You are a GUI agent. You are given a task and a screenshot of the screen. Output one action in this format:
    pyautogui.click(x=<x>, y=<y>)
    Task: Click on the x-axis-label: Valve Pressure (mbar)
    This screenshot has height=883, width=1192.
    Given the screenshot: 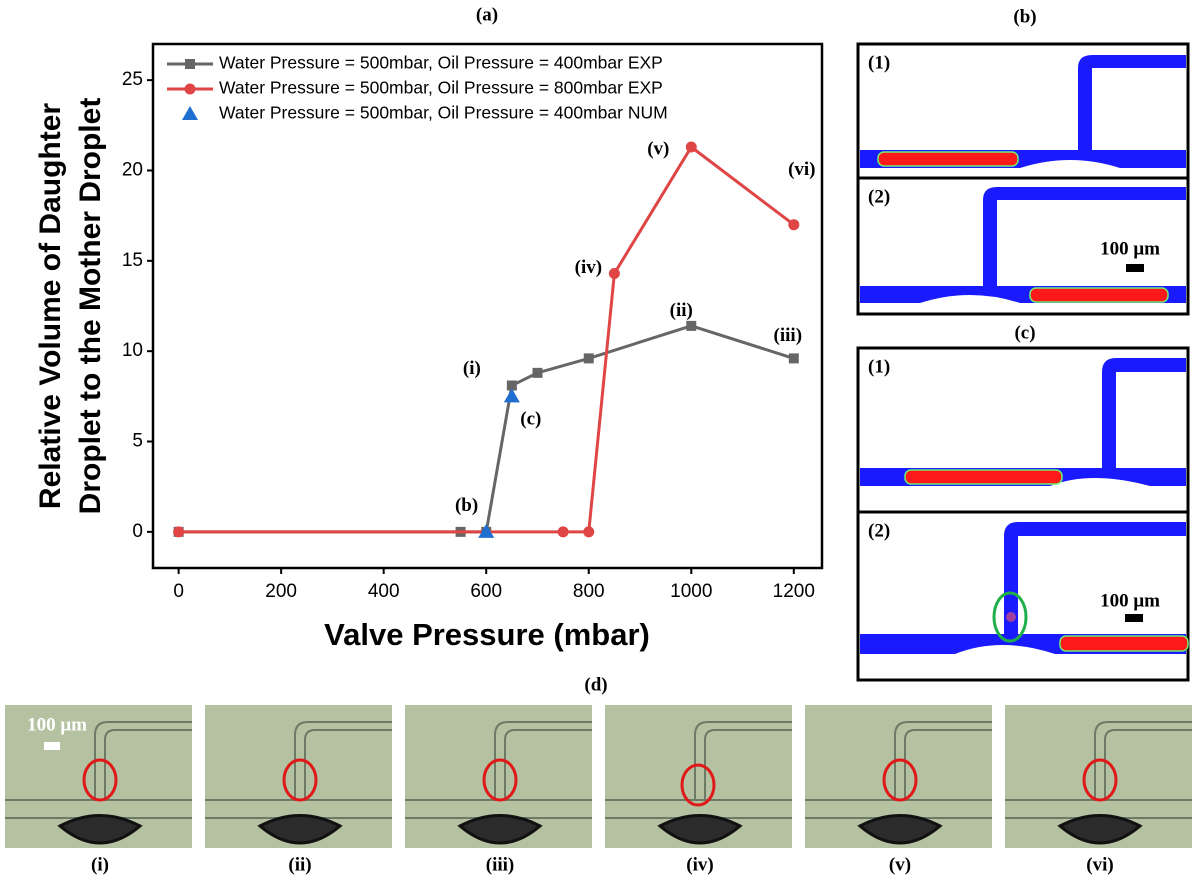 What is the action you would take?
    pyautogui.click(x=487, y=634)
    